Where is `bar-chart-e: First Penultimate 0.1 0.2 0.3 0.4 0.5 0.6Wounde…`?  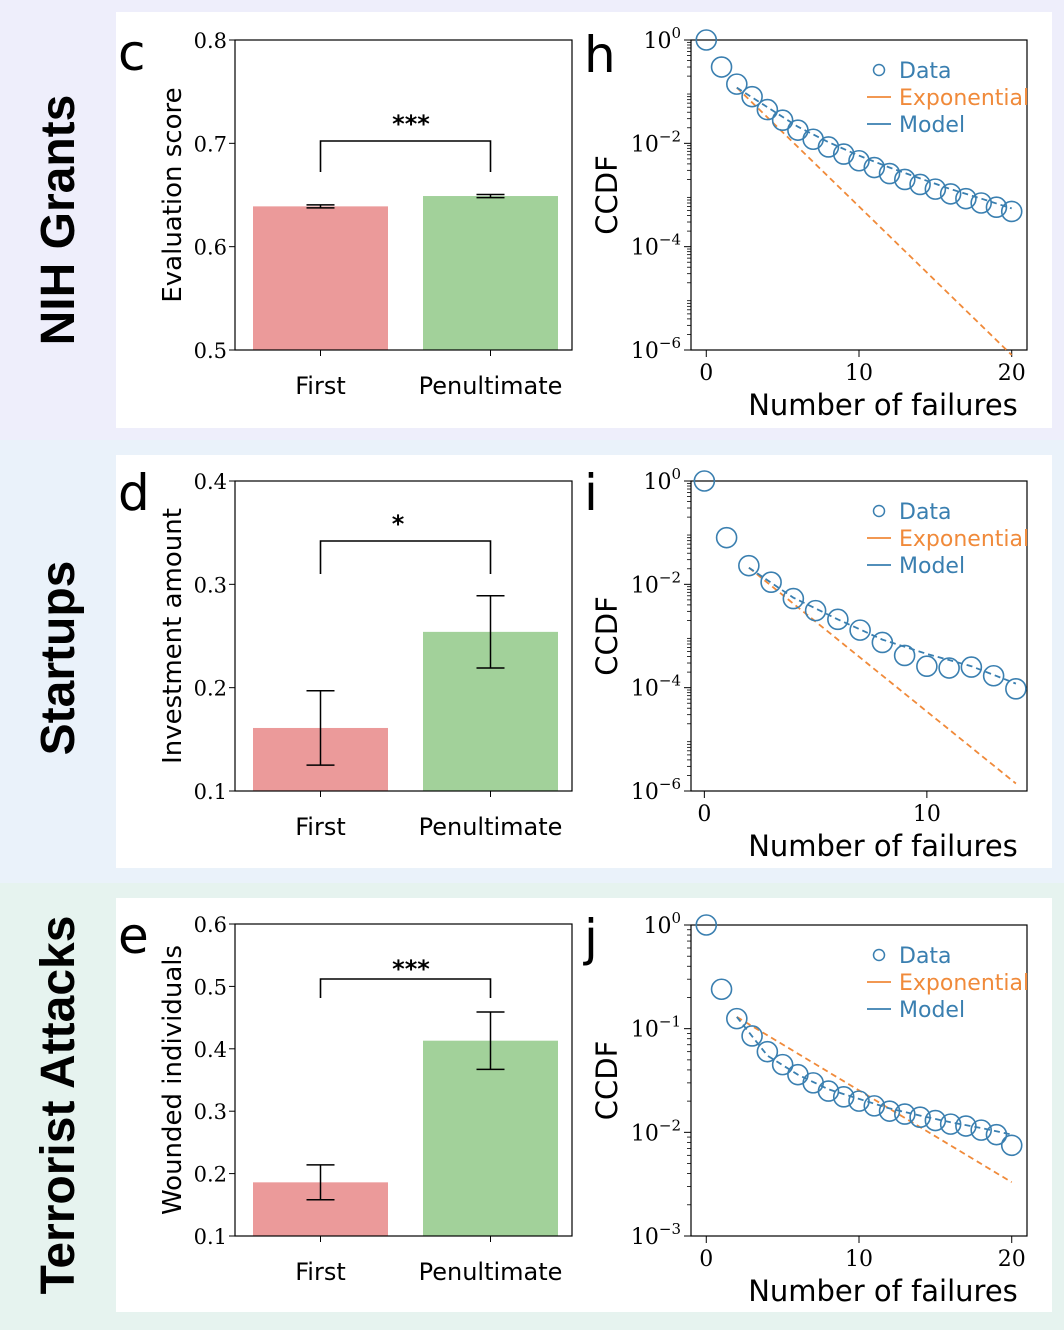
bar-chart-e: First Penultimate 0.1 0.2 0.3 0.4 0.5 0.6Wounde… is located at coordinates (365, 1099).